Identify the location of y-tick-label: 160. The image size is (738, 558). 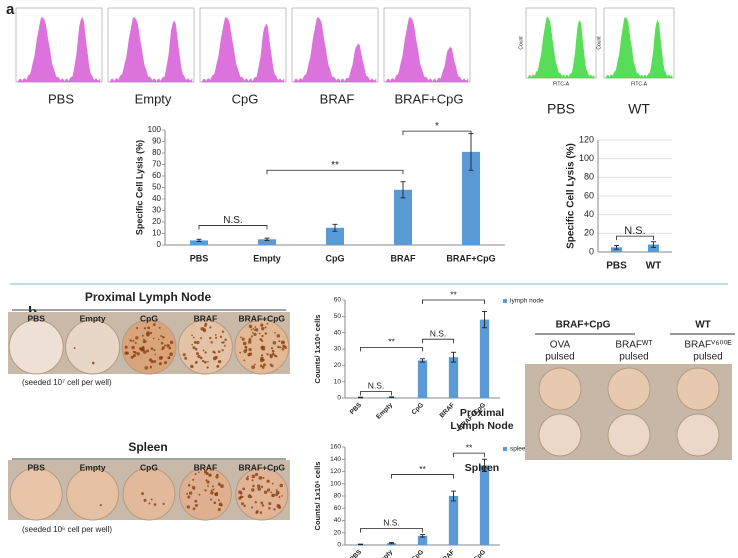
(335, 447).